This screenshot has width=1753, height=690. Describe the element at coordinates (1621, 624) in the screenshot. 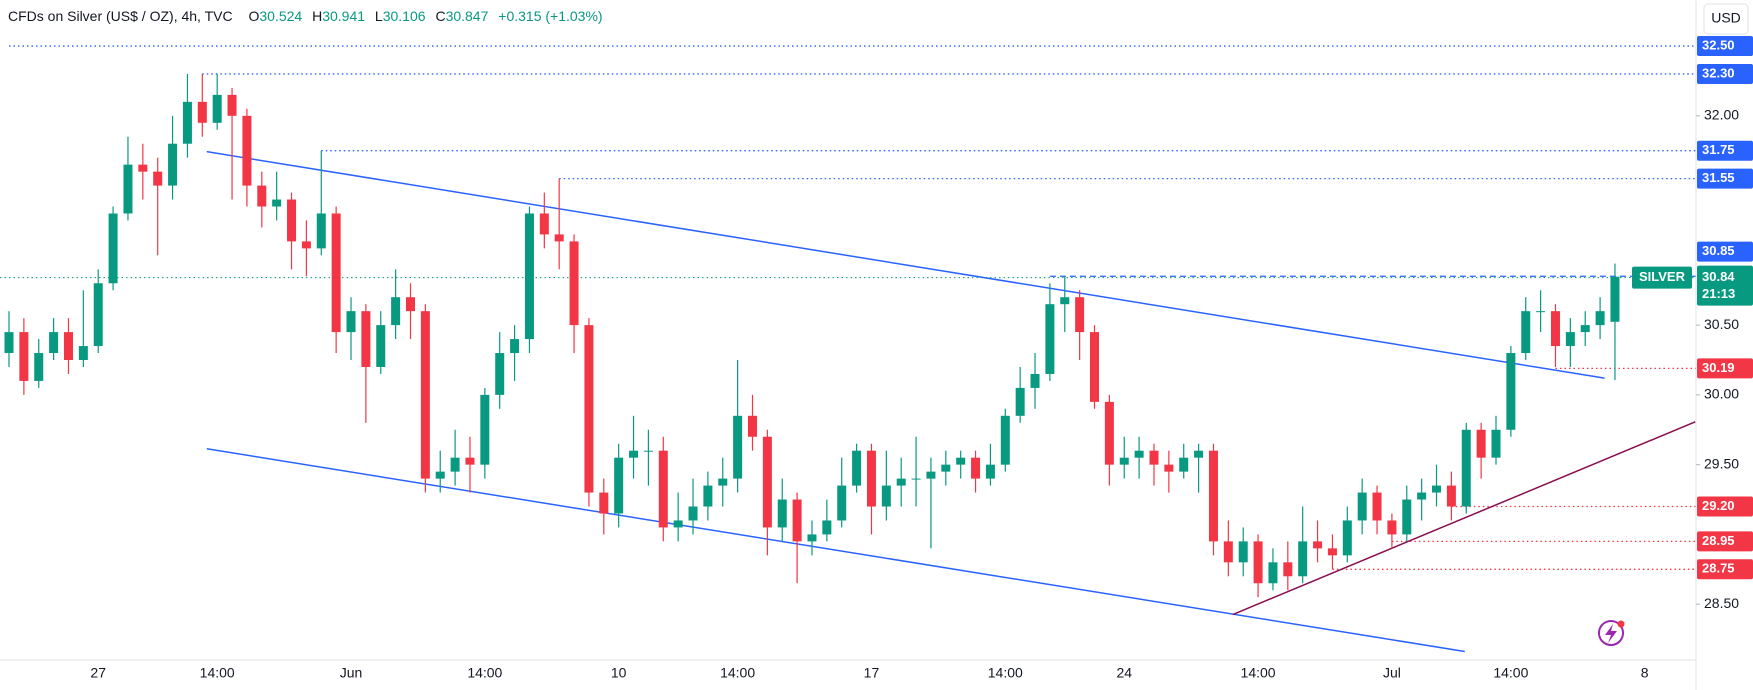

I see `icon-dot` at that location.